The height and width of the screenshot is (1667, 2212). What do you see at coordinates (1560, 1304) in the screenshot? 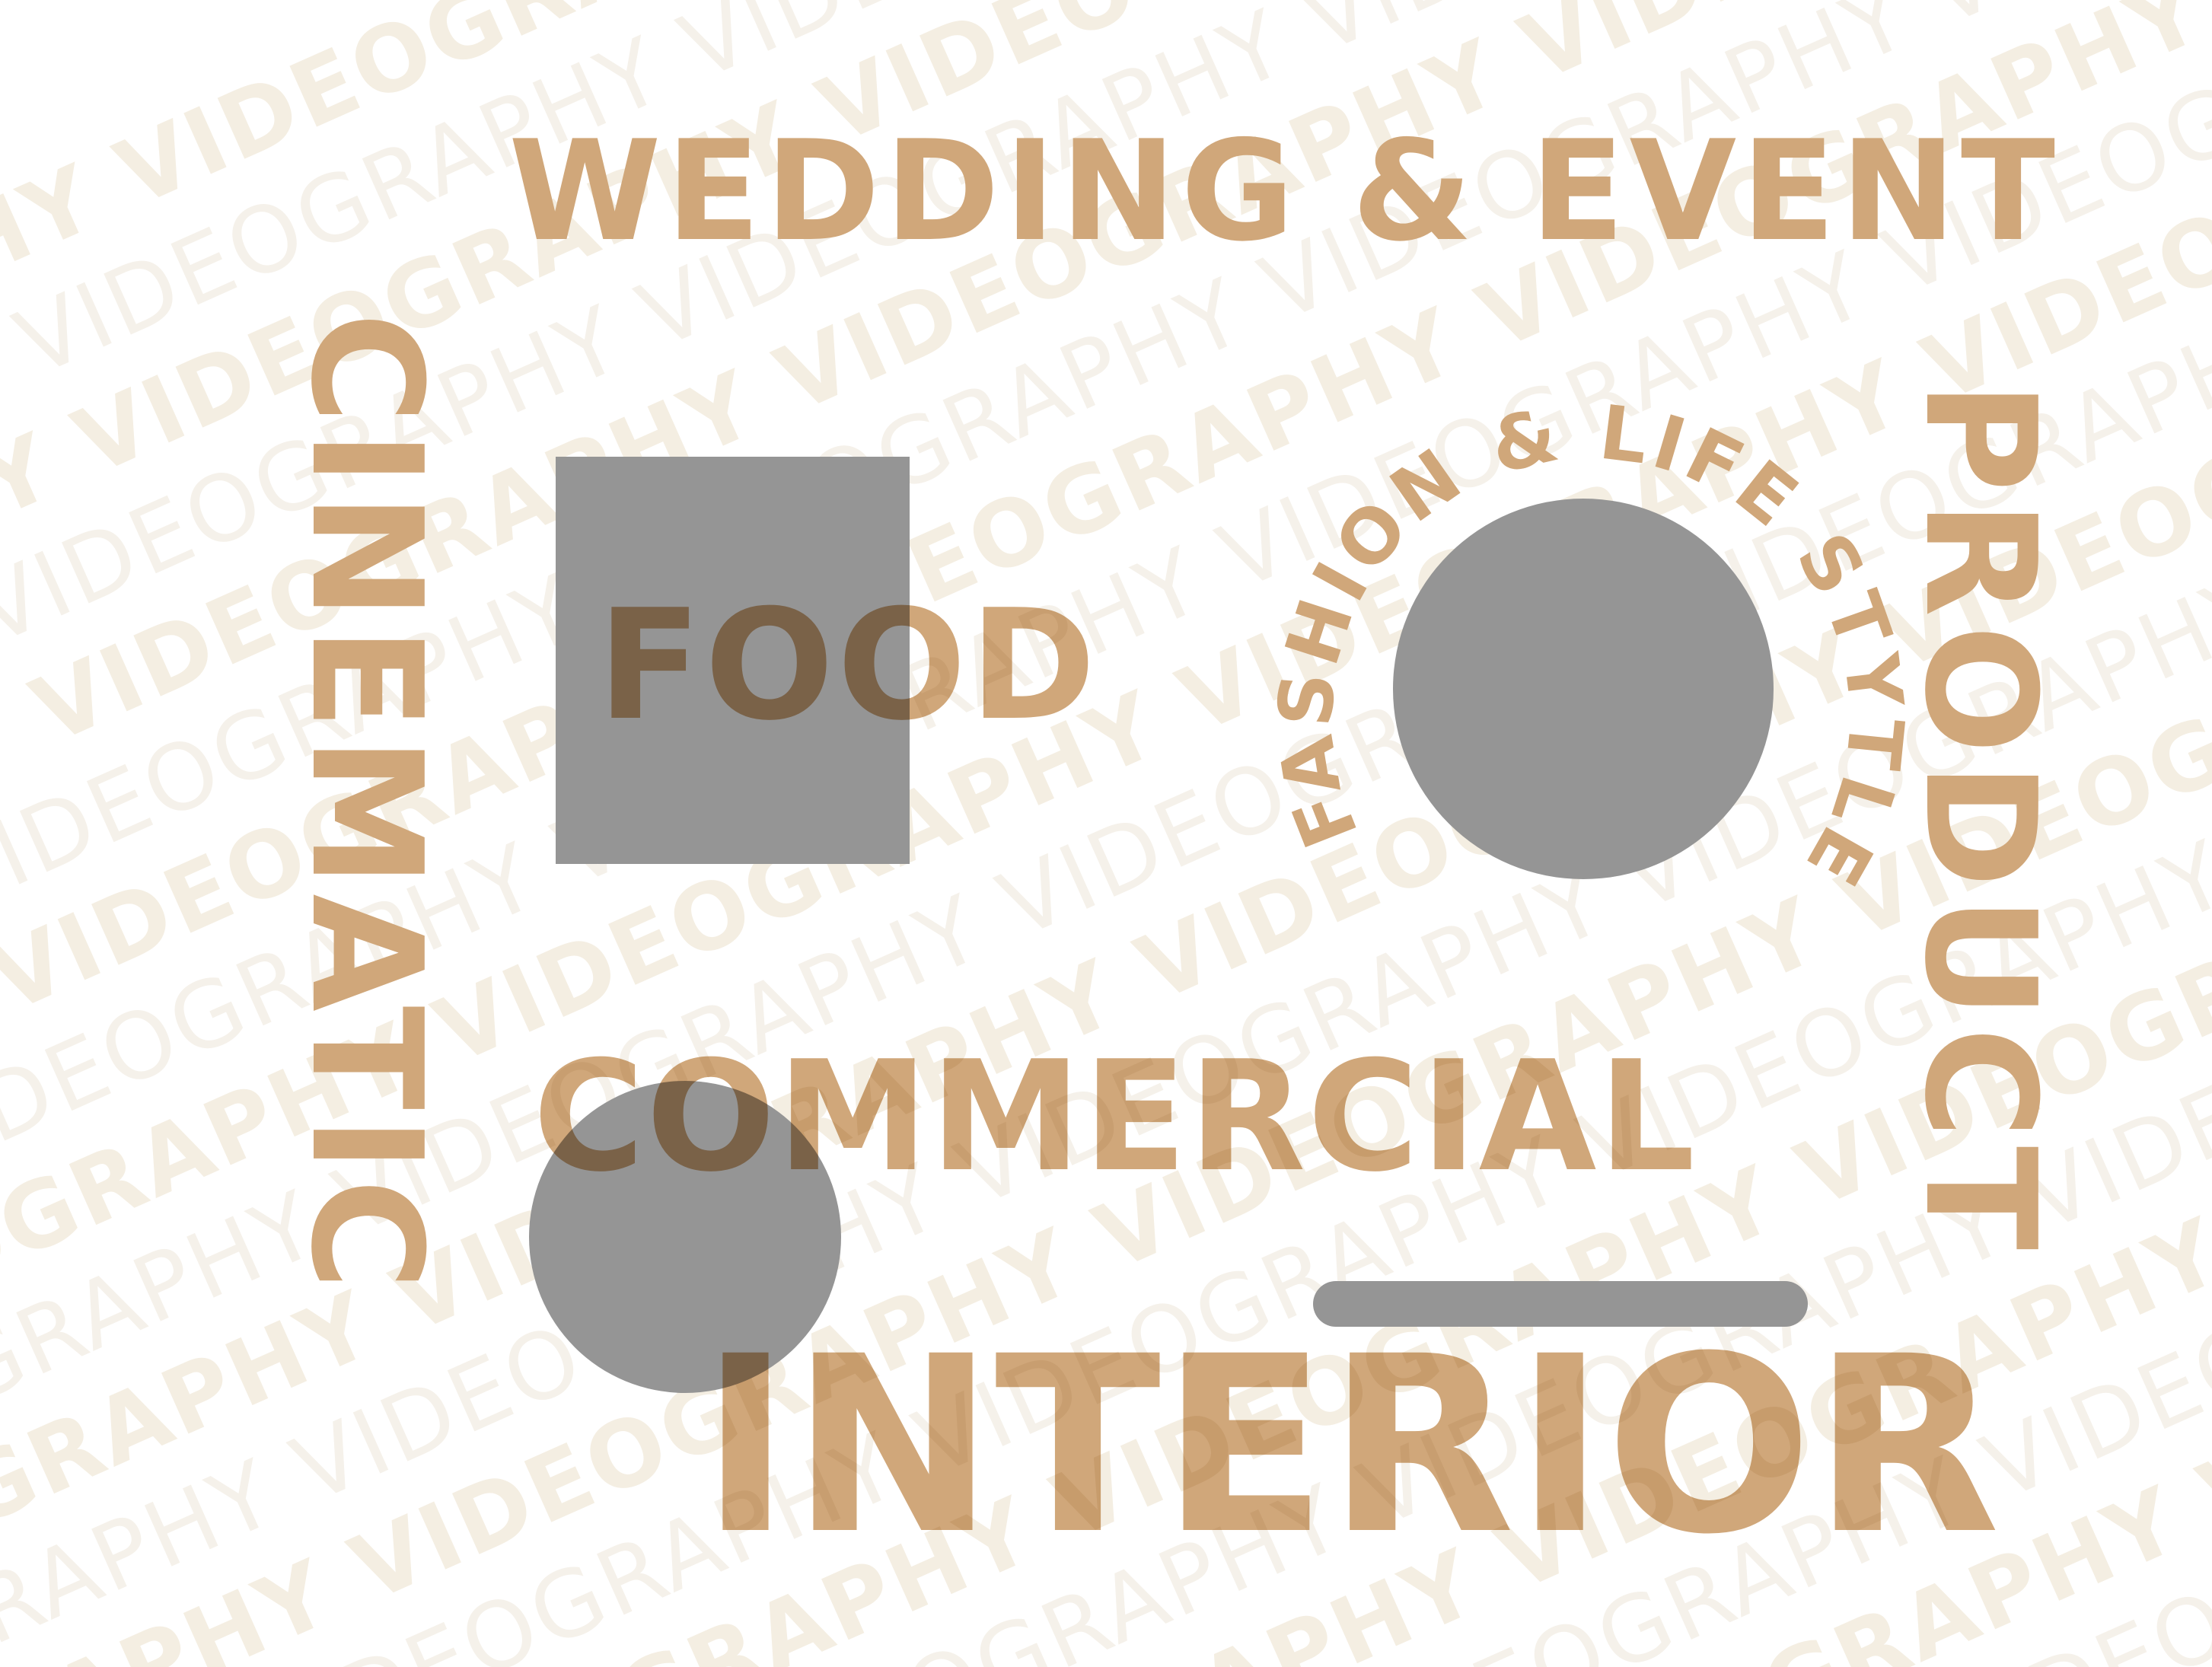
I see `interior-bar-placeholder` at bounding box center [1560, 1304].